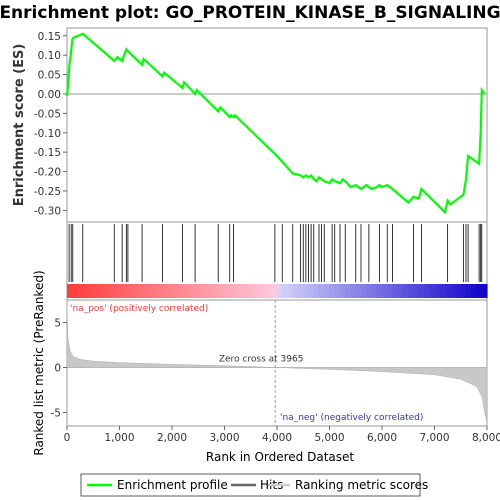  What do you see at coordinates (56, 414) in the screenshot?
I see `metric-y-tick-label: -5` at bounding box center [56, 414].